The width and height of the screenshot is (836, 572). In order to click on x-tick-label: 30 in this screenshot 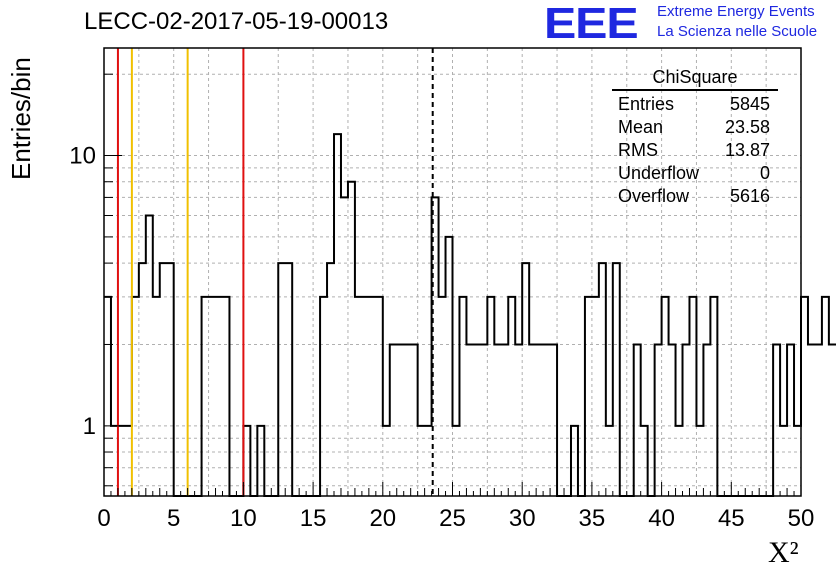, I will do `click(522, 518)`.